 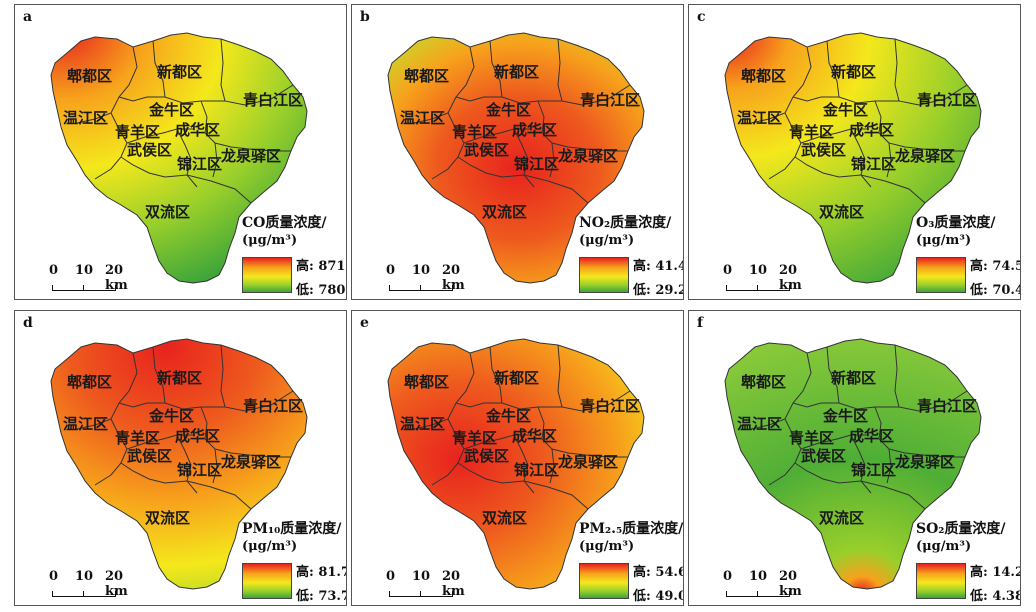 I want to click on legend-high-label: 高: 81.74, so click(x=321, y=572).